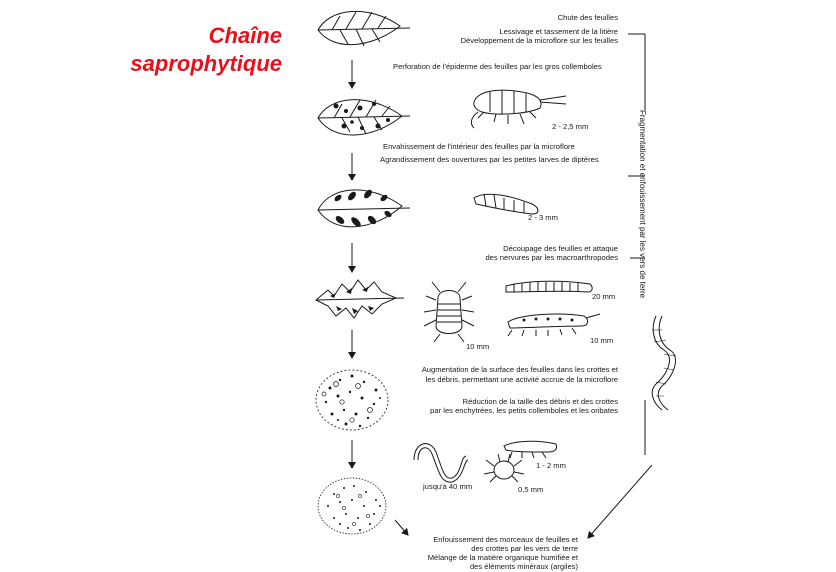 The width and height of the screenshot is (836, 572). Describe the element at coordinates (664, 363) in the screenshot. I see `earthworm-icon` at that location.